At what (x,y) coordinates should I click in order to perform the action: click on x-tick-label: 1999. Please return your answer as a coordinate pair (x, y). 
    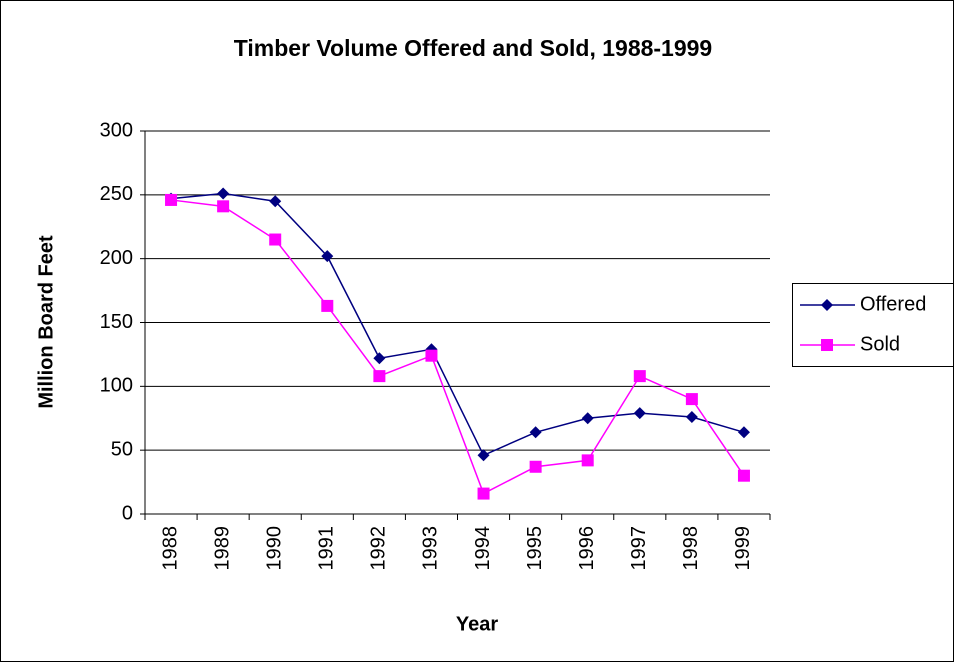
    Looking at the image, I should click on (743, 548).